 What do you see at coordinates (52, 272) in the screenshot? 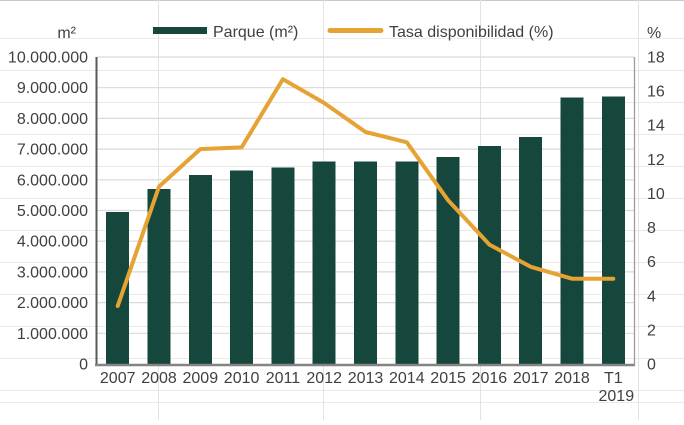
I see `left-tick-label: 3.000.000` at bounding box center [52, 272].